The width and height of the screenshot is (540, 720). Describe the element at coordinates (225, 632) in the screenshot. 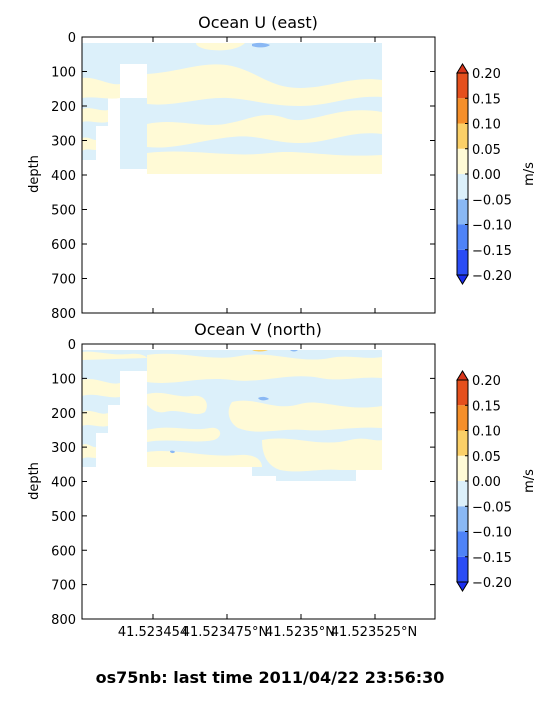

I see `panel-v-xtick-label-2: 41.523475°N` at that location.